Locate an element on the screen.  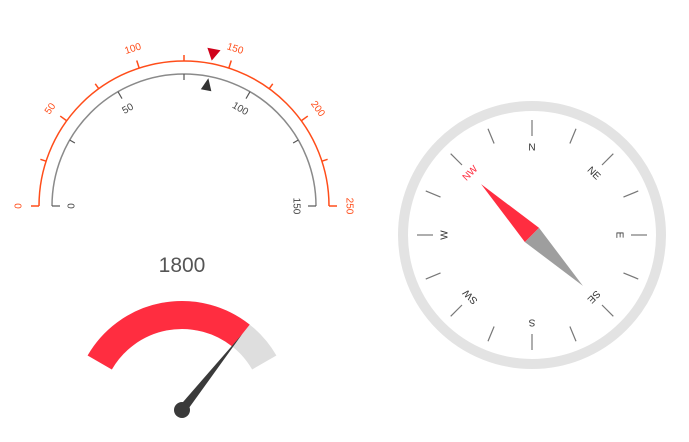
outer-scale-label: 50 is located at coordinates (51, 109).